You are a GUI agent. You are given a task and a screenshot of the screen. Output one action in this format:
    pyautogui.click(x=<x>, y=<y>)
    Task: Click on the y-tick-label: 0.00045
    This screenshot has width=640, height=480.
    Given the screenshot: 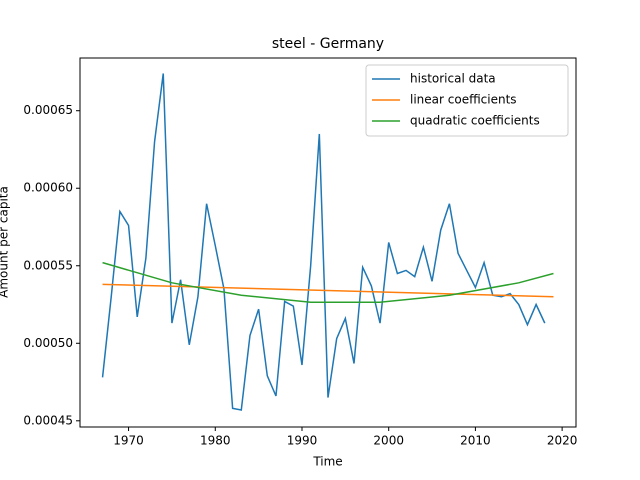 What is the action you would take?
    pyautogui.click(x=48, y=420)
    